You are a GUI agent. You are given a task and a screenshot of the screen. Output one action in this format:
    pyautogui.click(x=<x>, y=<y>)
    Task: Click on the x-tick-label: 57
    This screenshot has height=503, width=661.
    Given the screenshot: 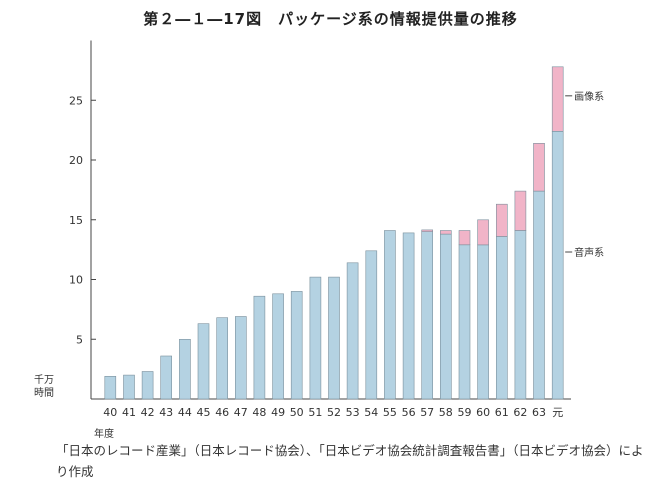 What is the action you would take?
    pyautogui.click(x=427, y=412)
    